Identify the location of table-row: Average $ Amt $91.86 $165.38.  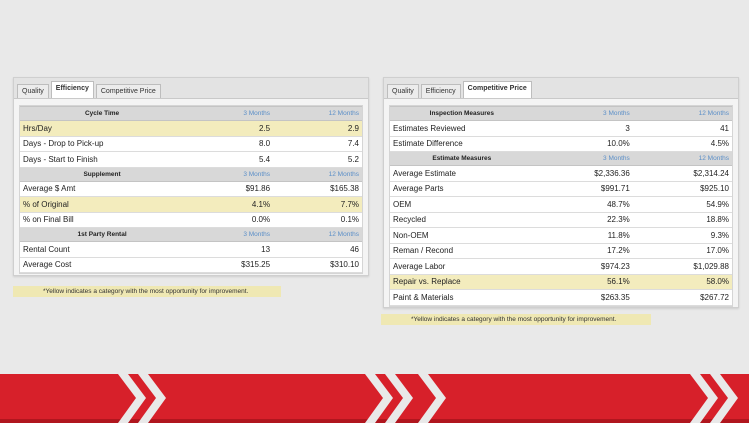
(191, 189).